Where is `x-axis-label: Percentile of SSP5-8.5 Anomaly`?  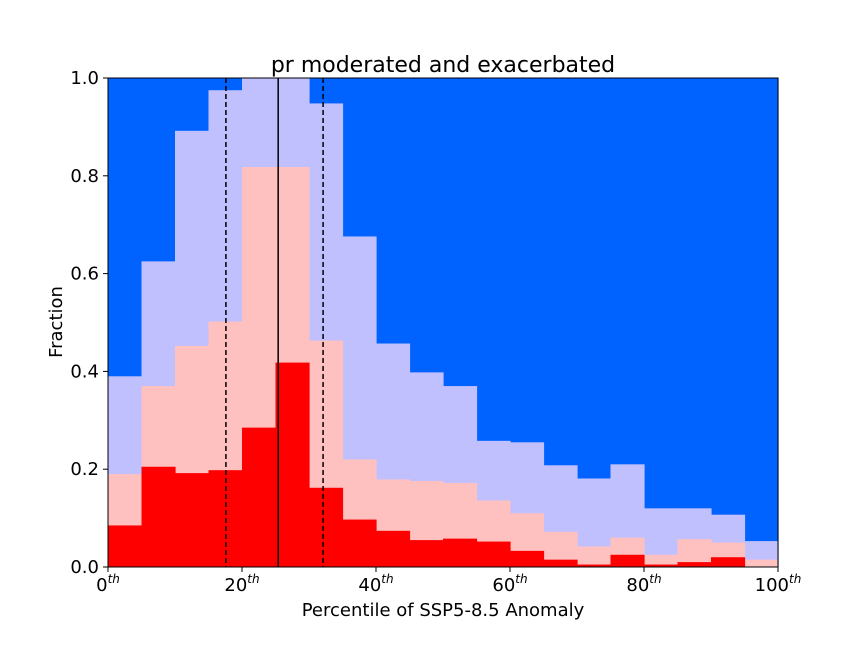 x-axis-label: Percentile of SSP5-8.5 Anomaly is located at coordinates (443, 610).